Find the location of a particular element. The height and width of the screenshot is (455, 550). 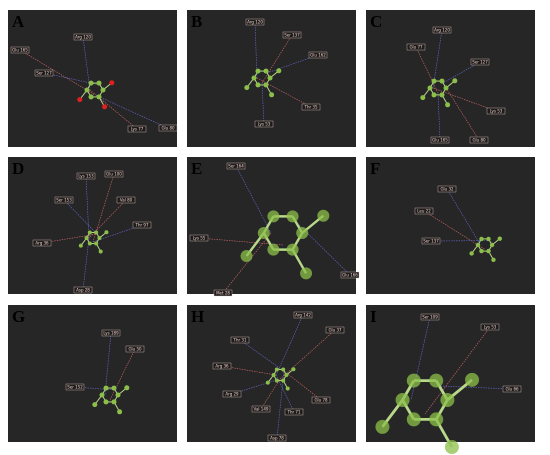

residue-label: Val 149 is located at coordinates (261, 408).